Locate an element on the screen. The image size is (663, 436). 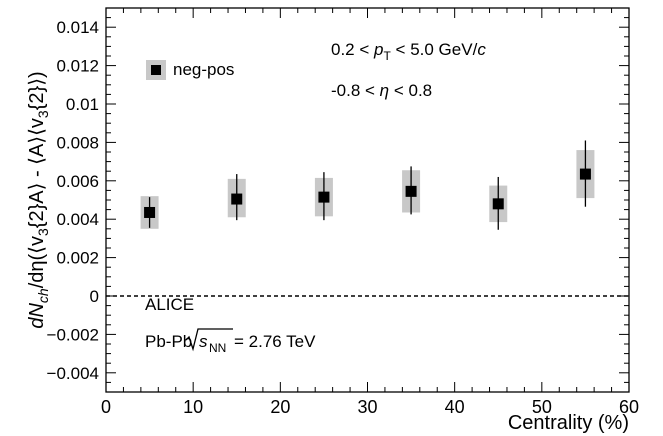
legend: neg-pos is located at coordinates (190, 70).